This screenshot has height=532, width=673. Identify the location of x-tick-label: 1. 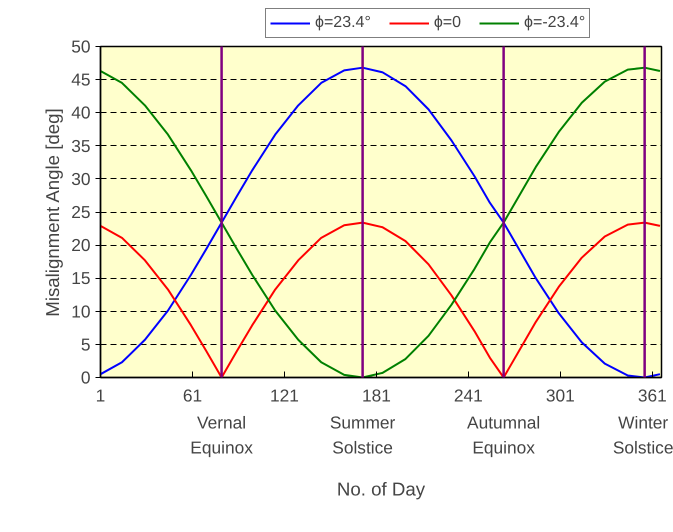
(101, 396).